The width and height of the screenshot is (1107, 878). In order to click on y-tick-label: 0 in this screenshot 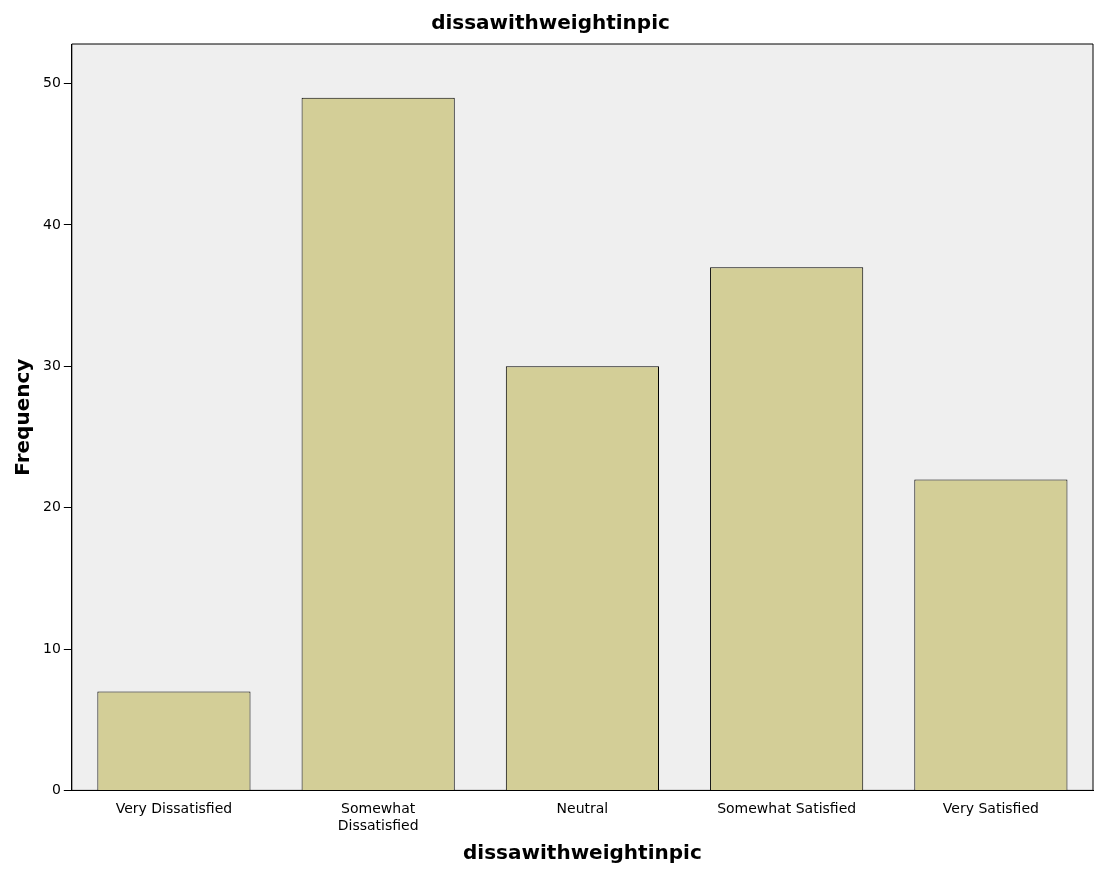, I will do `click(56, 789)`.